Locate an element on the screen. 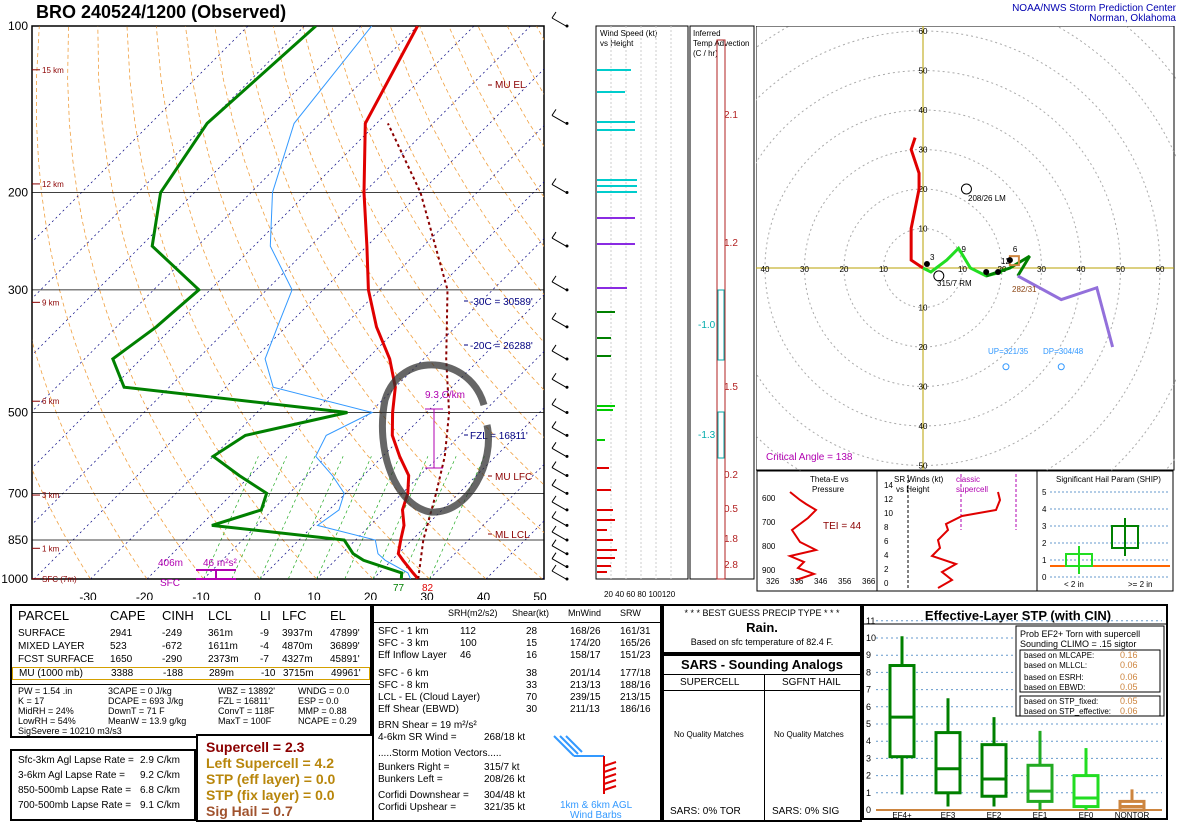 The image size is (1180, 826). wind-speed-frame is located at coordinates (642, 302).